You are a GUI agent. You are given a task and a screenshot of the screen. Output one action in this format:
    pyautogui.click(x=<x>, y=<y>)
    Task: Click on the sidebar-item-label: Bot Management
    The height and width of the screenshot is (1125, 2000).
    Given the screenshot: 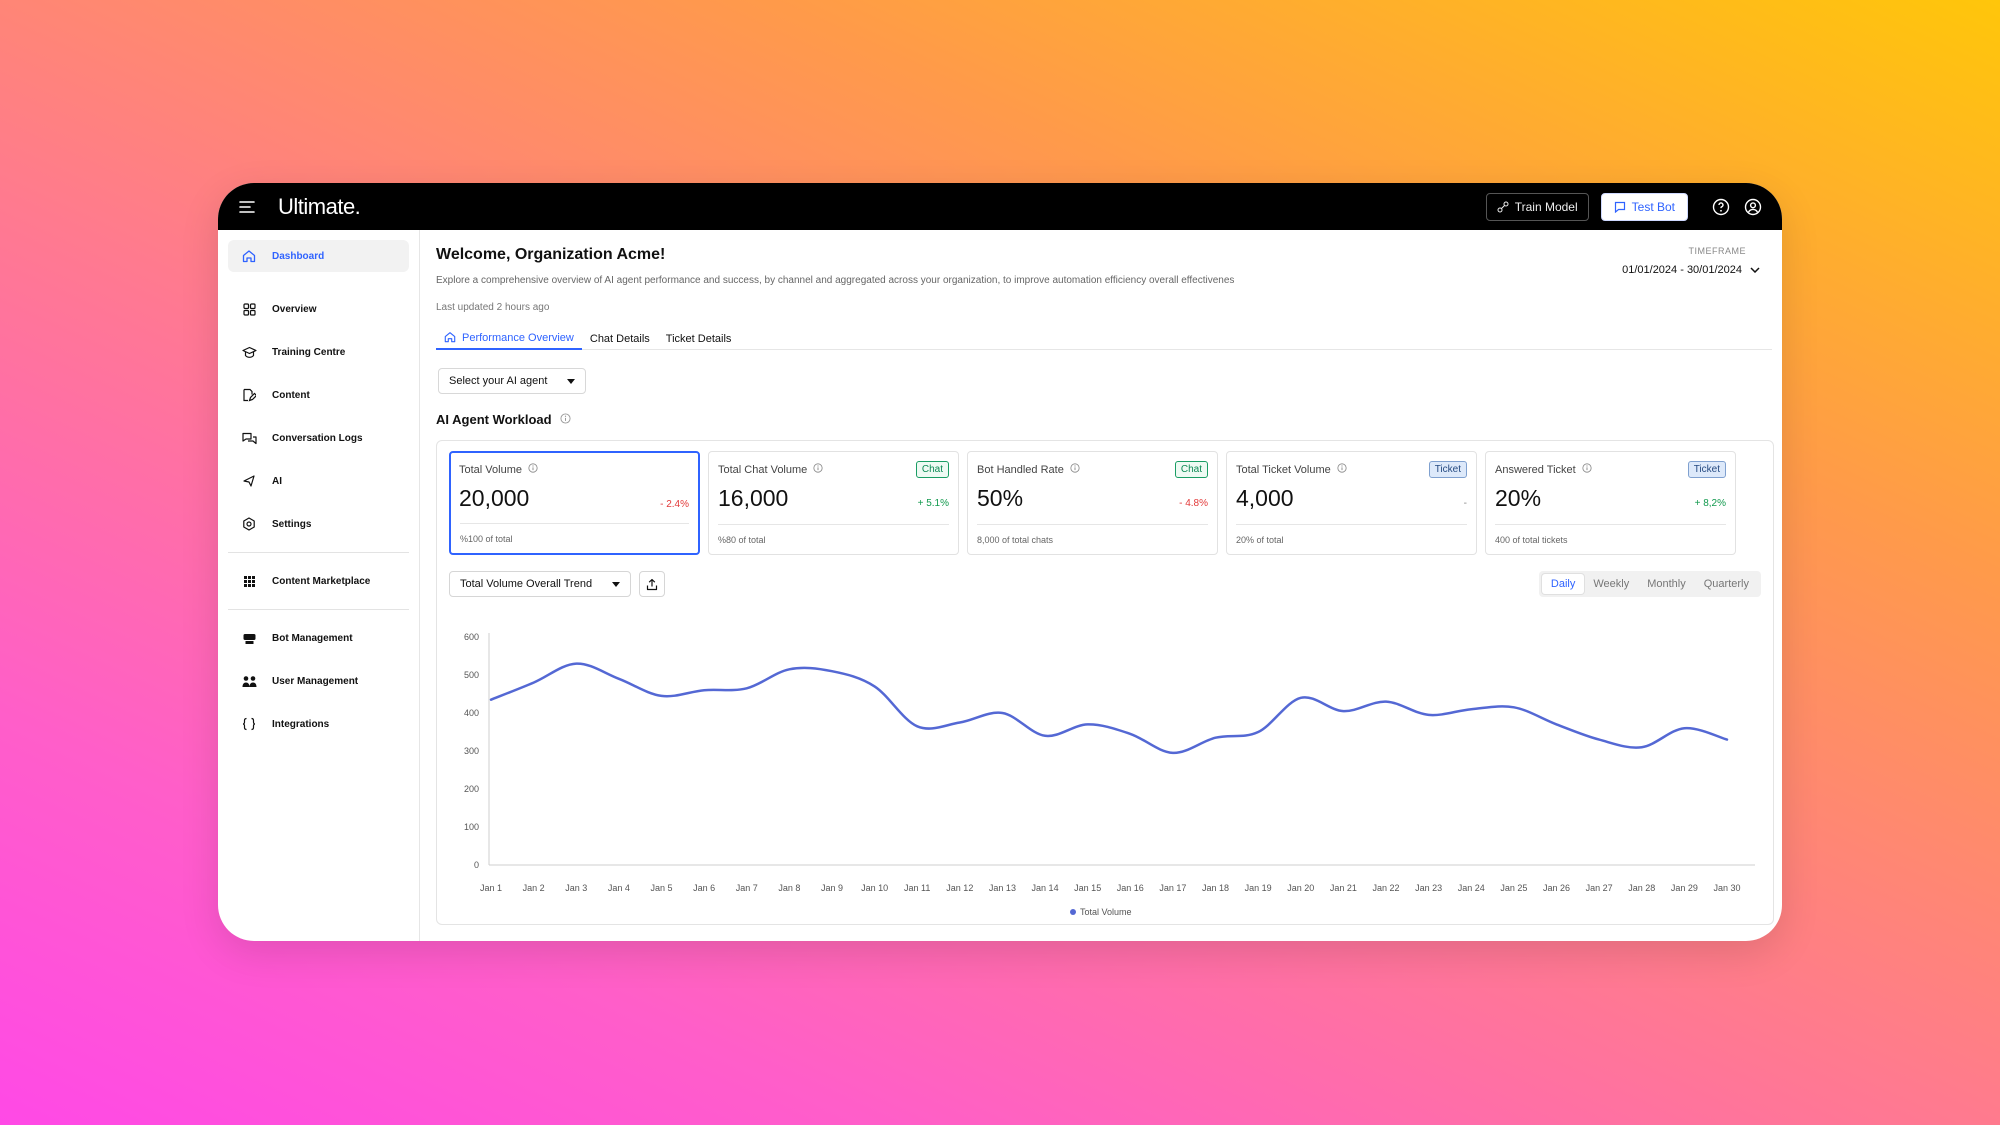 What is the action you would take?
    pyautogui.click(x=312, y=638)
    